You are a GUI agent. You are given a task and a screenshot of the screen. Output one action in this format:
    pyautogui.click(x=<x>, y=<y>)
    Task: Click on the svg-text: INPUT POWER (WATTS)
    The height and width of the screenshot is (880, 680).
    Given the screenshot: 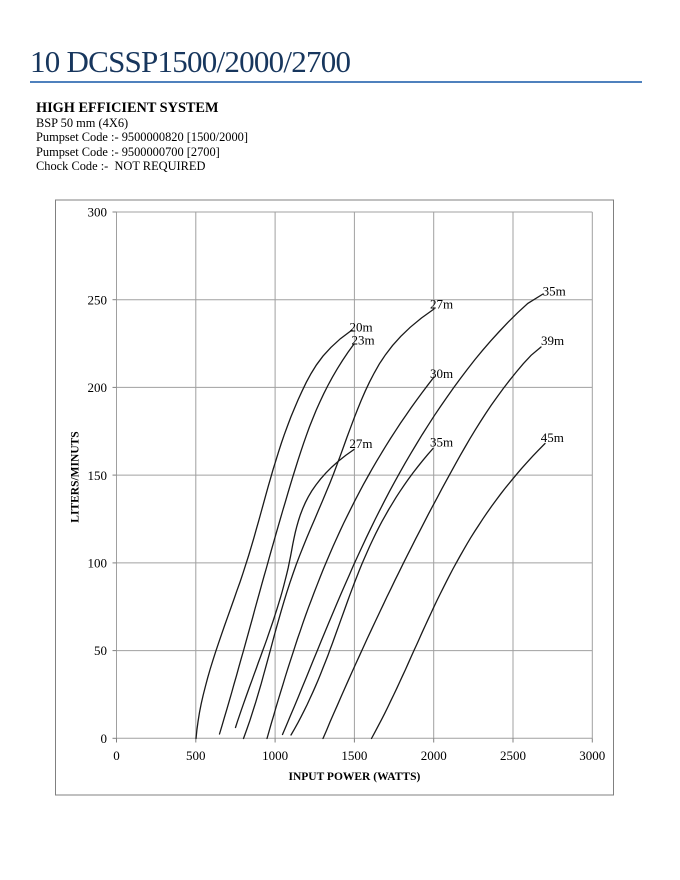 What is the action you would take?
    pyautogui.click(x=354, y=777)
    